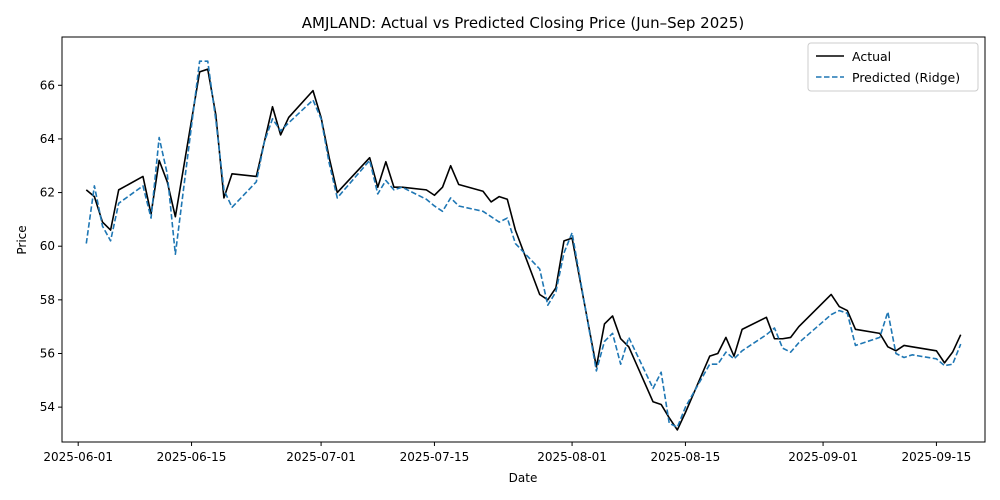  What do you see at coordinates (47, 246) in the screenshot?
I see `y-tick-label: 60` at bounding box center [47, 246].